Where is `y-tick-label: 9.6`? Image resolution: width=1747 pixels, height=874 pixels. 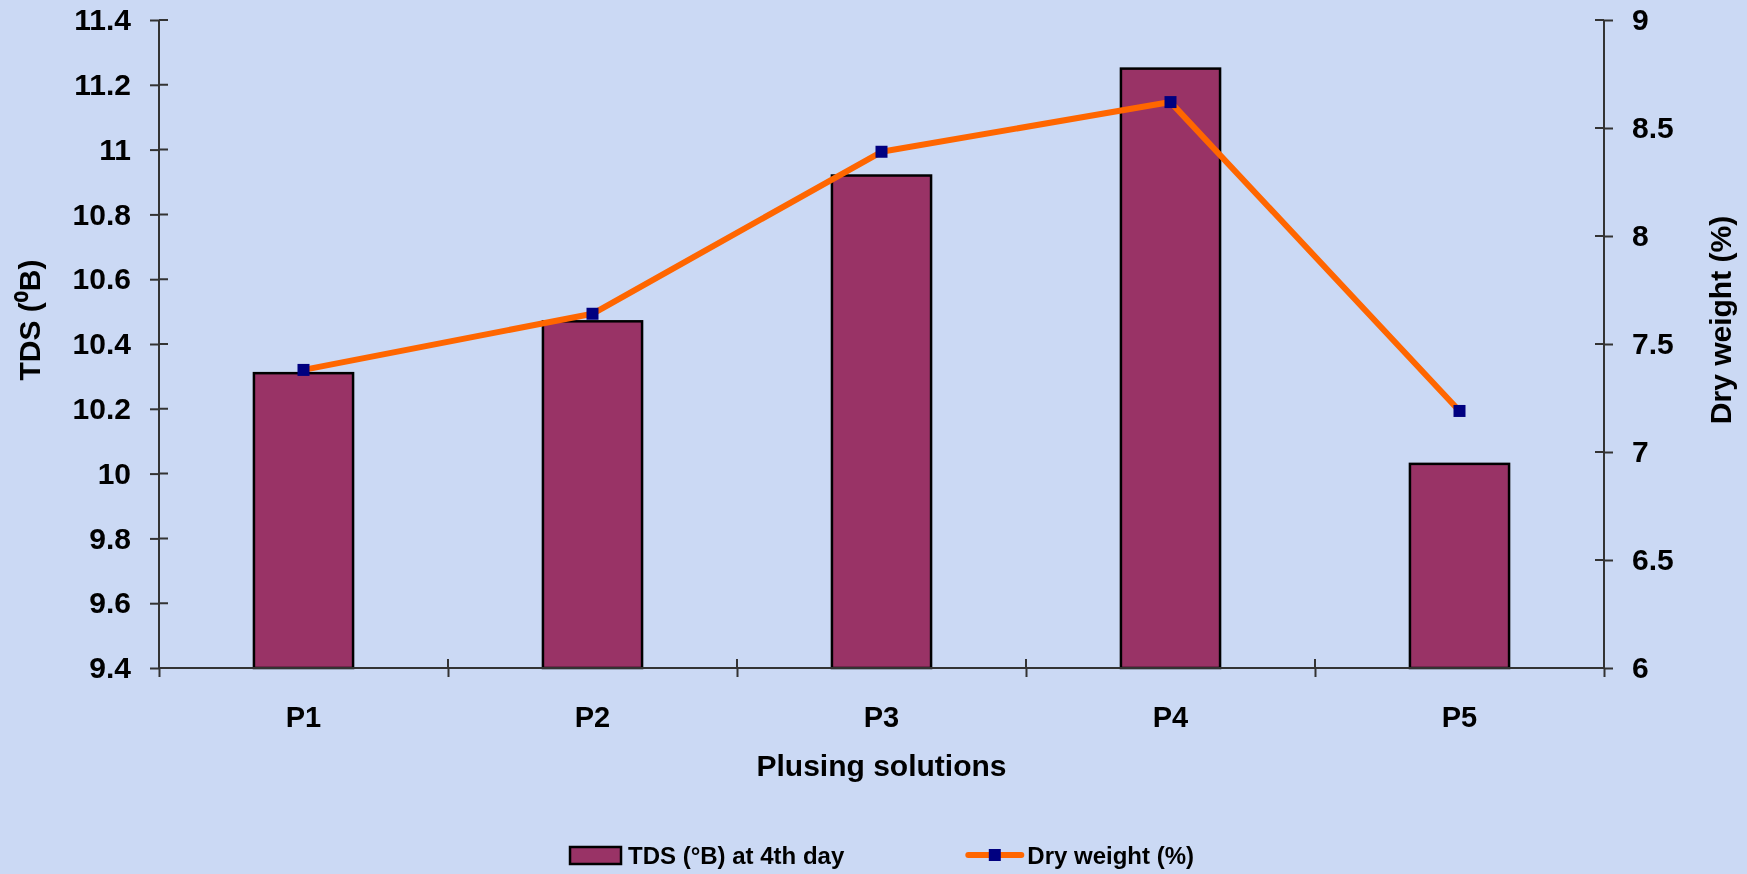 y-tick-label: 9.6 is located at coordinates (110, 603).